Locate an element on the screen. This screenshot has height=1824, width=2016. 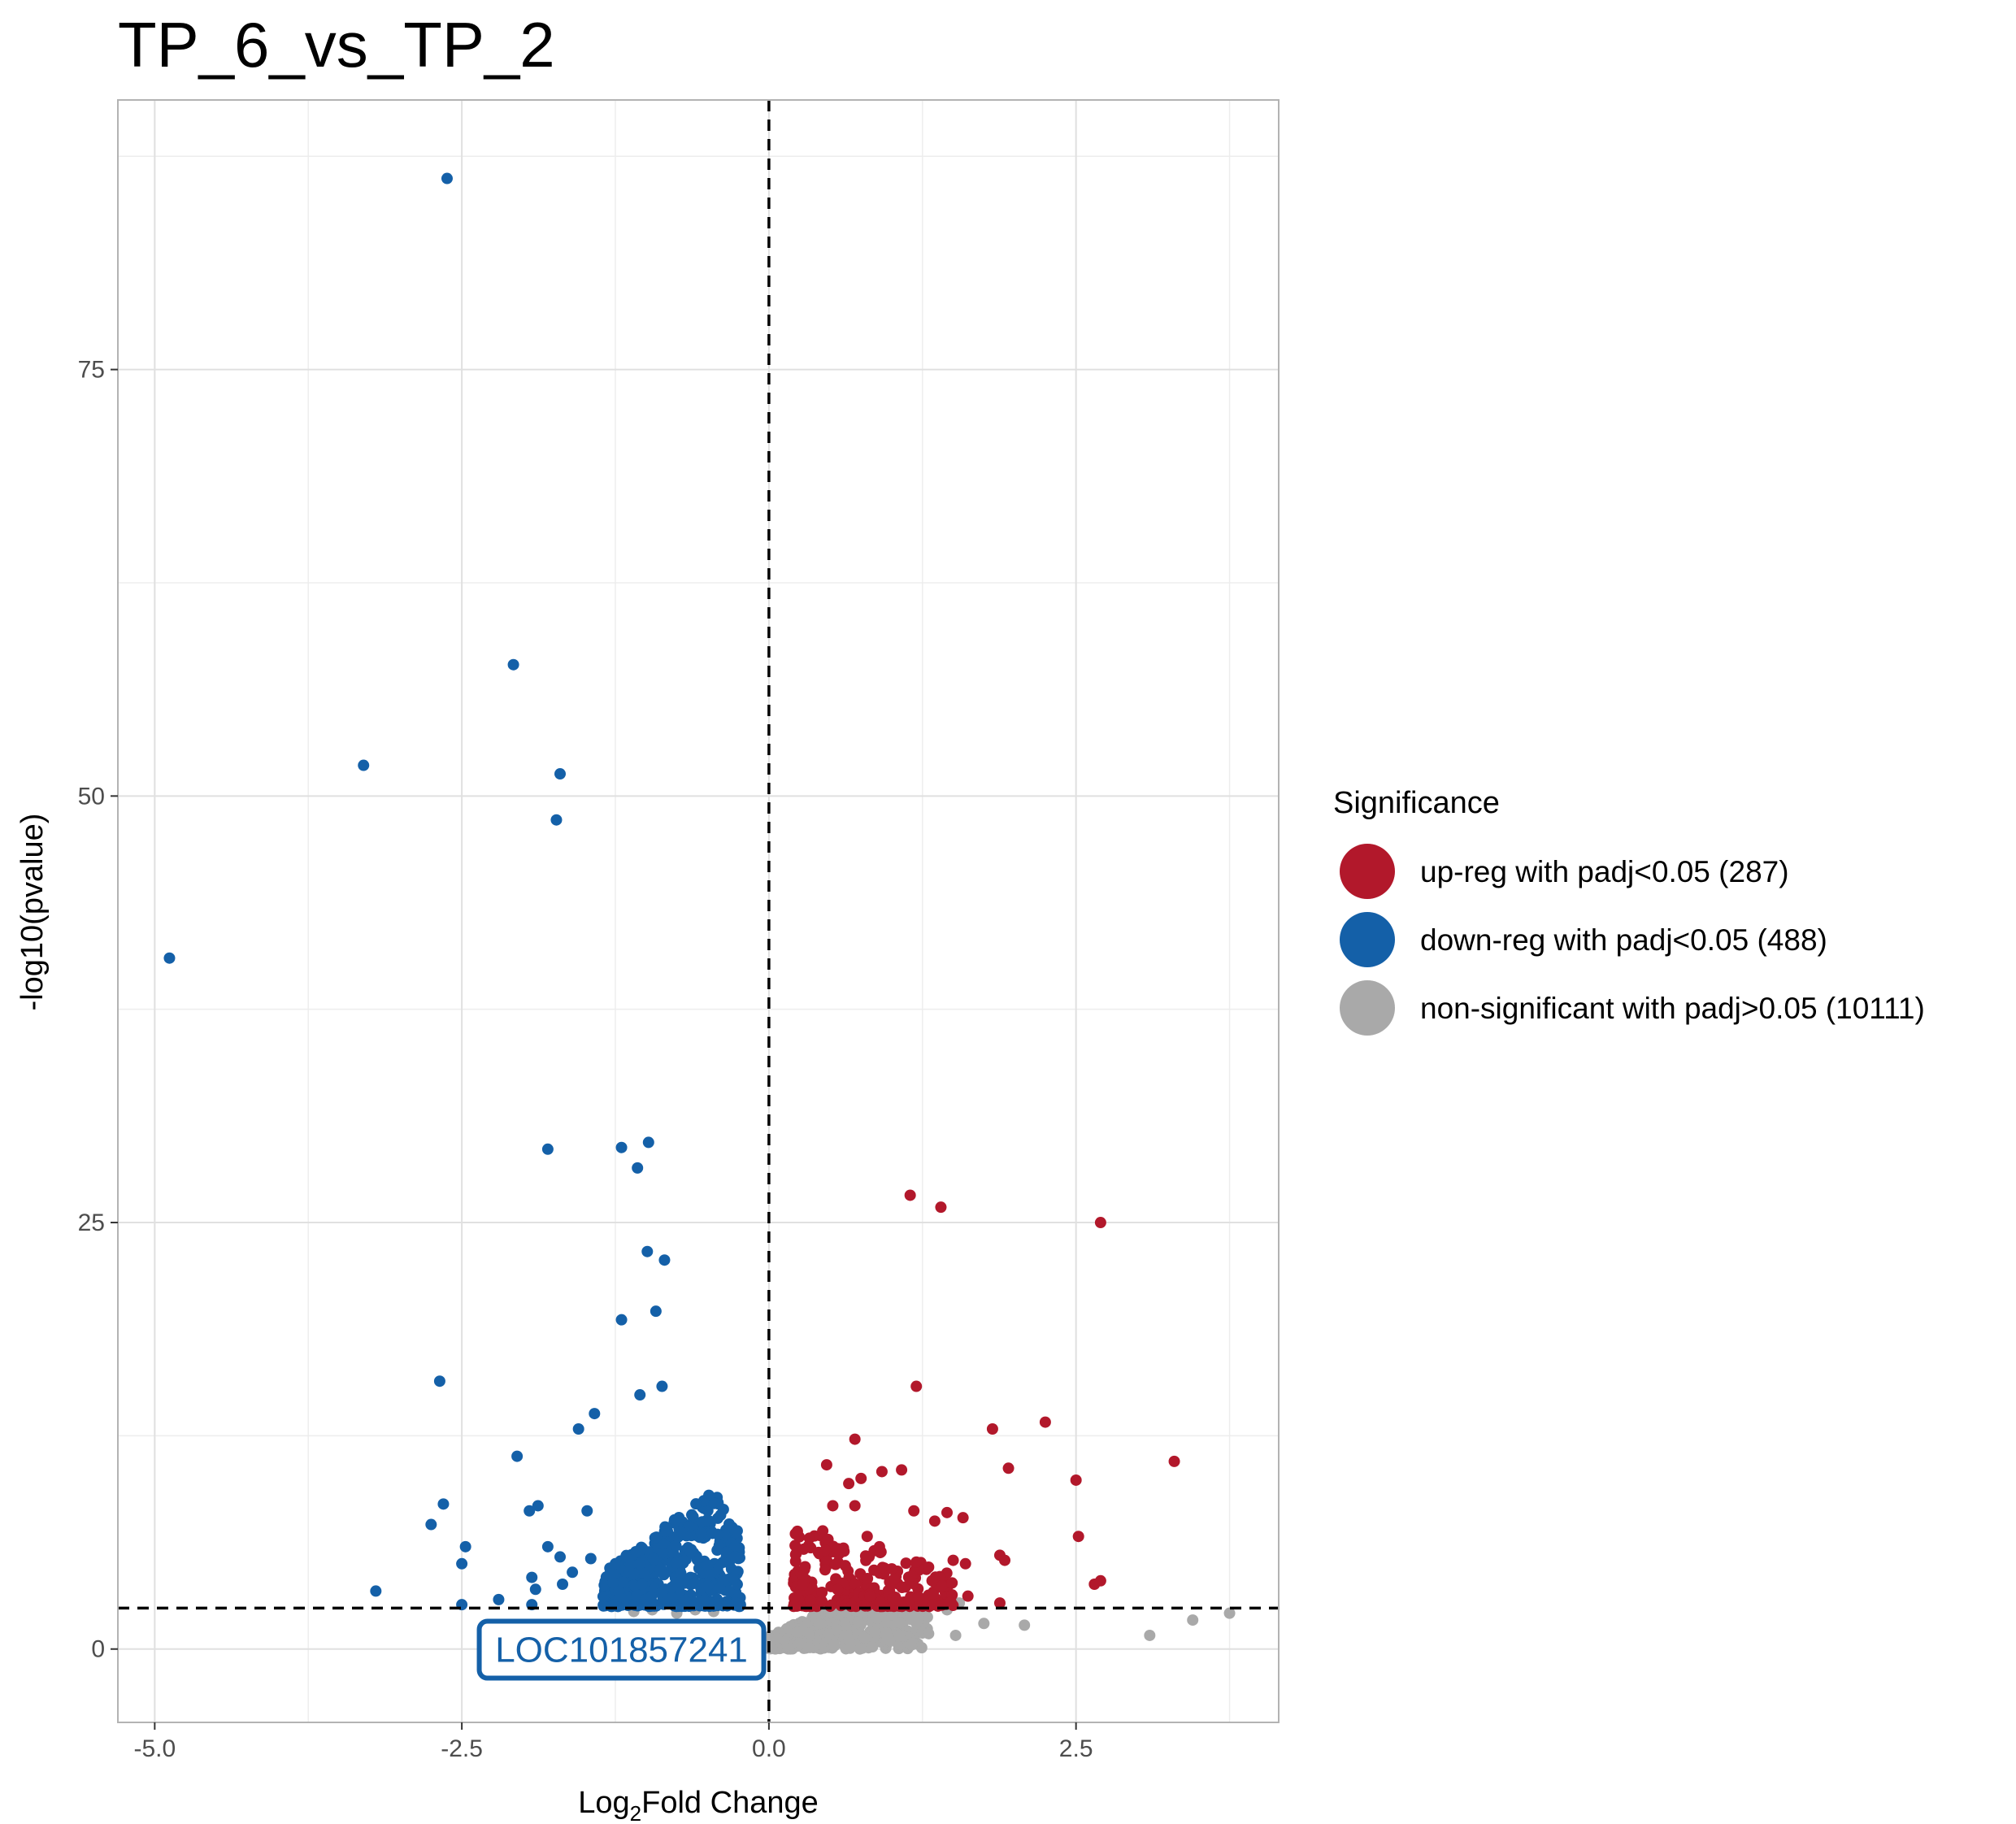
annotation-box is located at coordinates (621, 1650).